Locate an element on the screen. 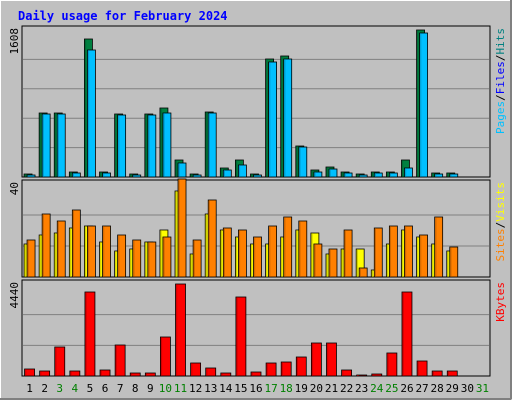  x-tick-label-day-13: 13 is located at coordinates (210, 388).